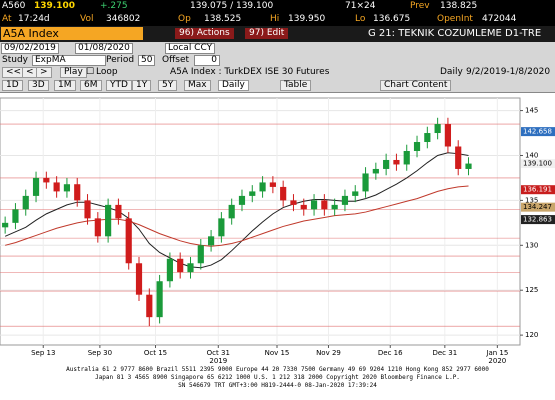 The image size is (555, 400). I want to click on last-price: 139.100, so click(54, 6).